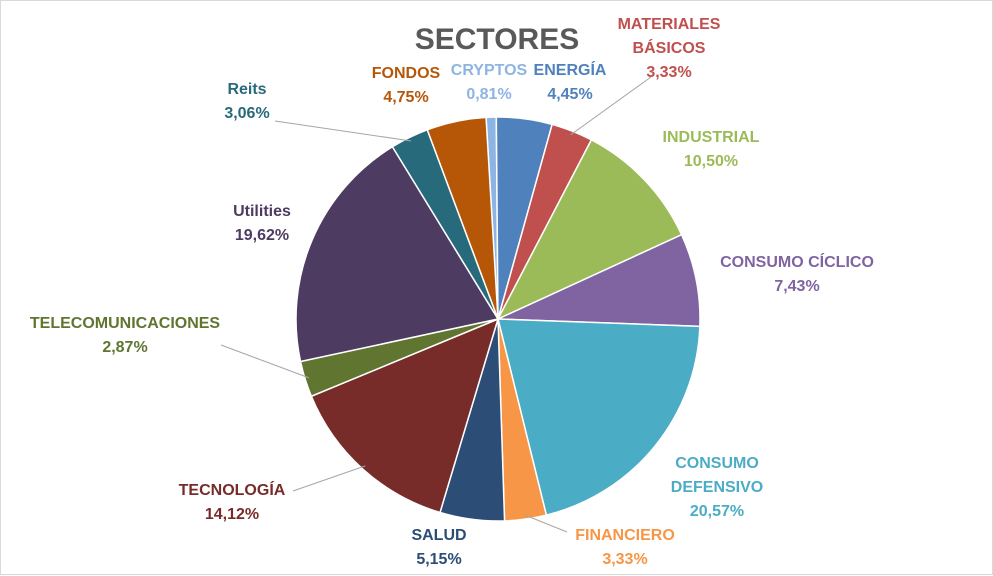 The width and height of the screenshot is (993, 576). Describe the element at coordinates (405, 415) in the screenshot. I see `pie-slice-tecnología` at that location.